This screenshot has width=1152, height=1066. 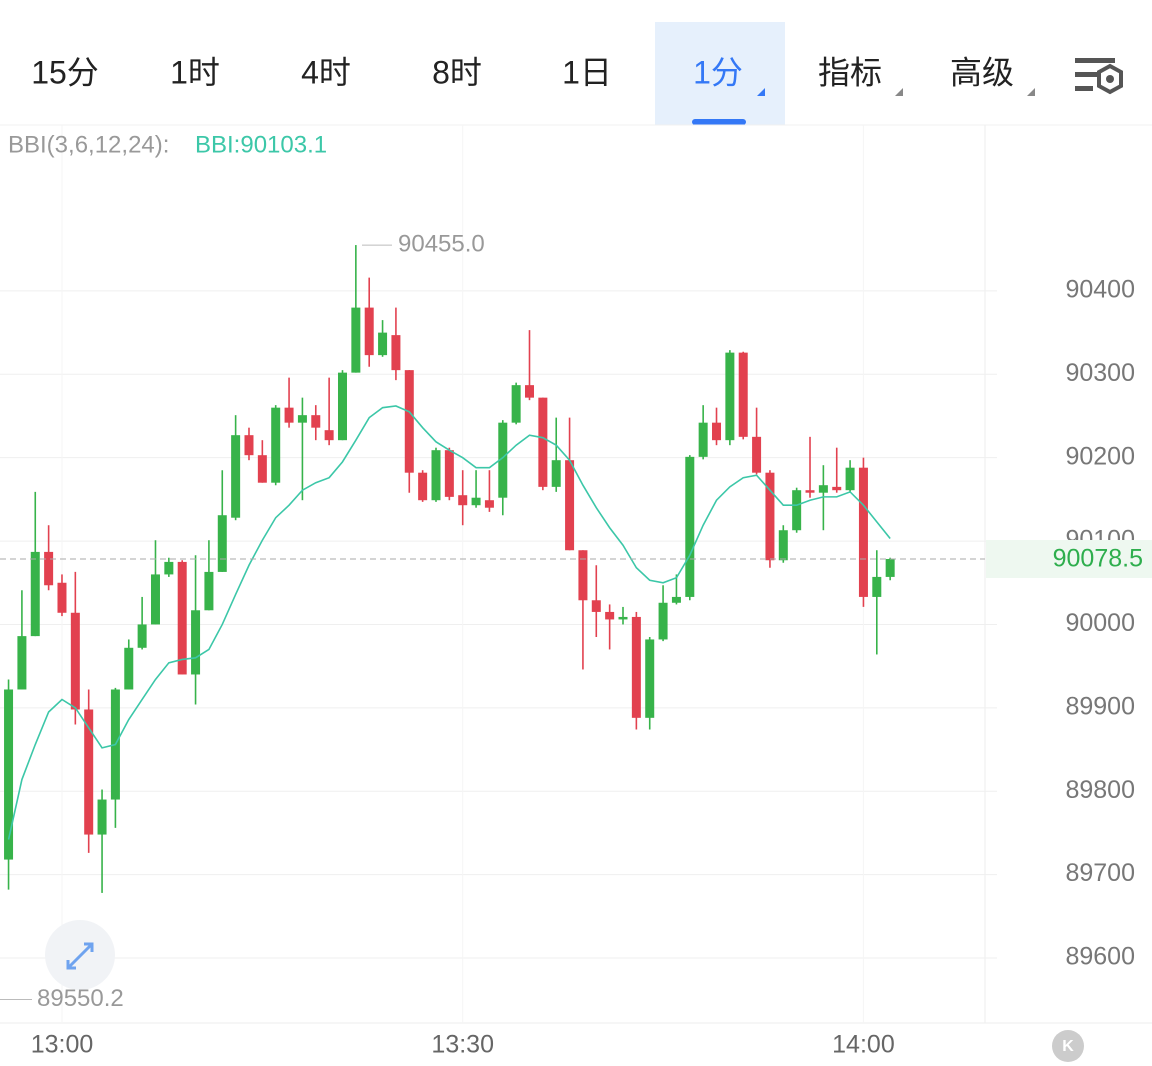 I want to click on x-tick-label: 13:00, so click(x=62, y=1045).